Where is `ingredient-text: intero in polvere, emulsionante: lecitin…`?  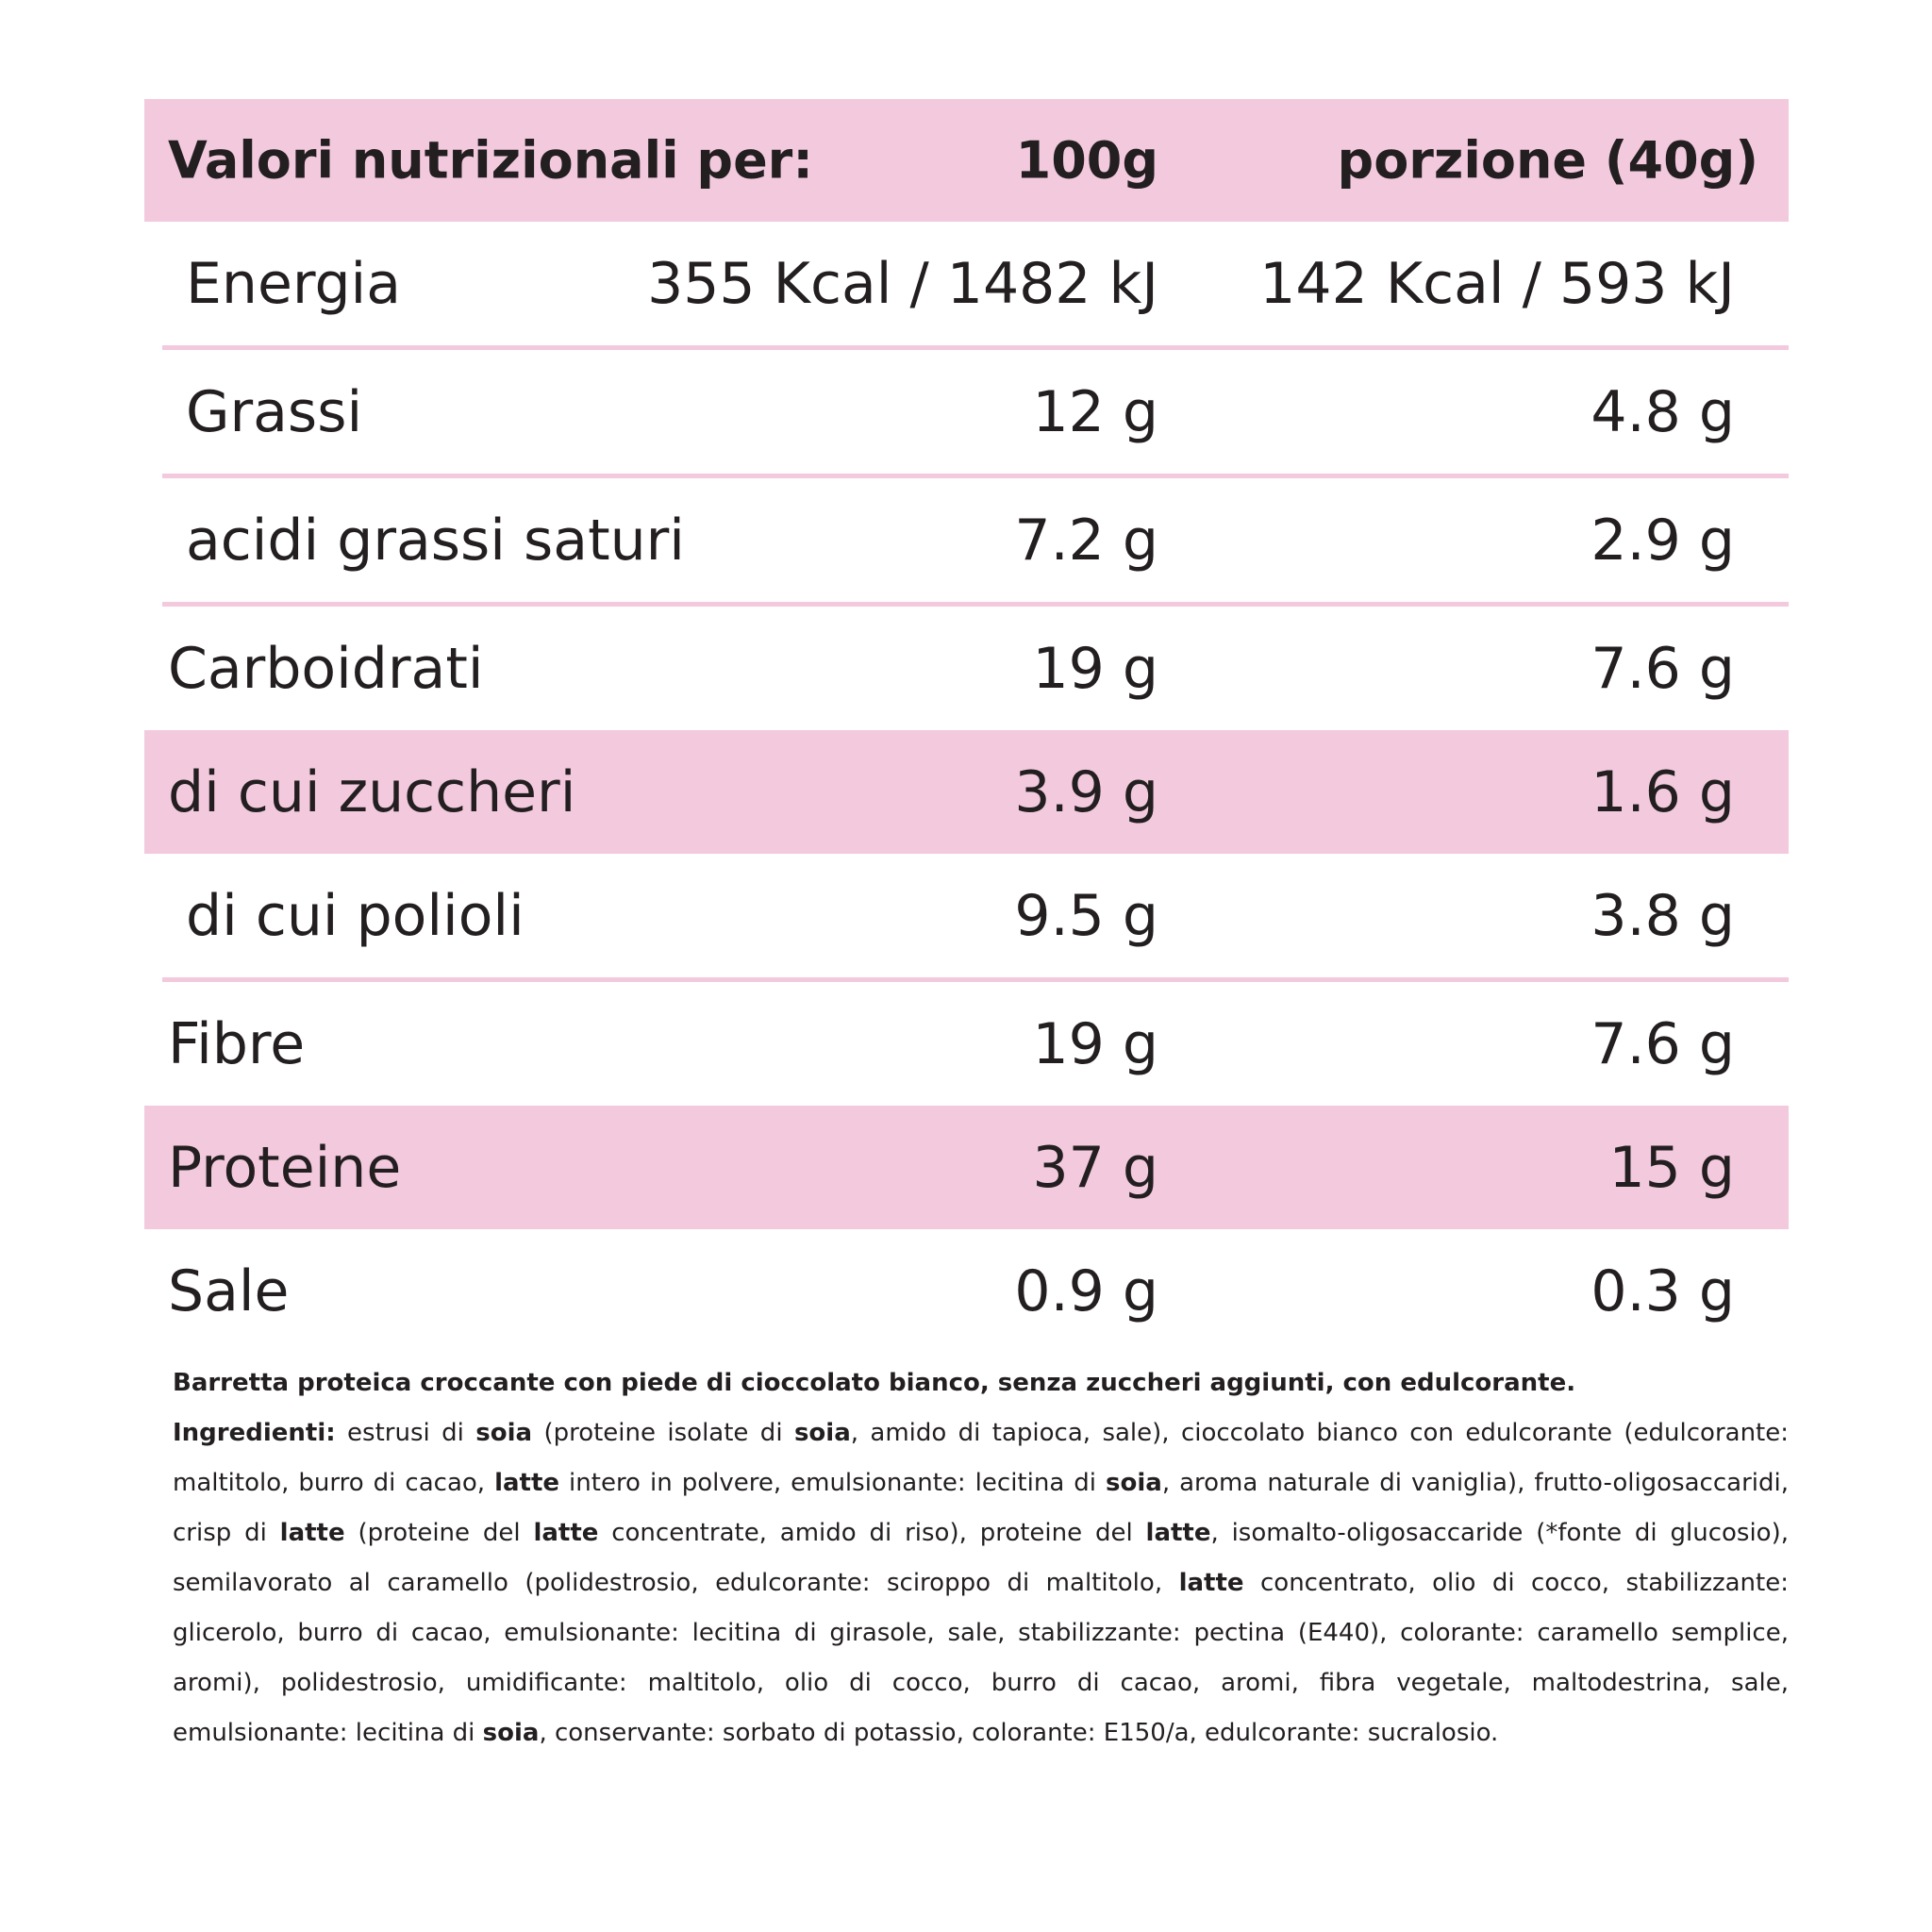 ingredient-text: intero in polvere, emulsionante: lecitin… is located at coordinates (833, 1483).